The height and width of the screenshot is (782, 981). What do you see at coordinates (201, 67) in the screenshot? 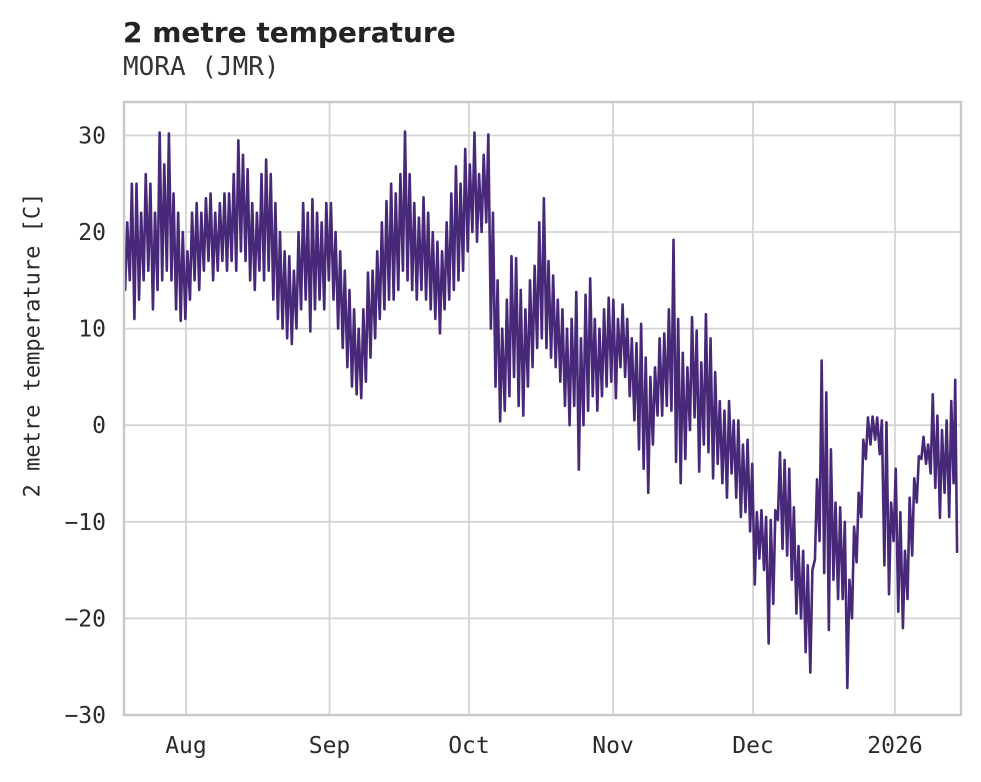
I see `chart-subtitle: MORA (JMR)` at bounding box center [201, 67].